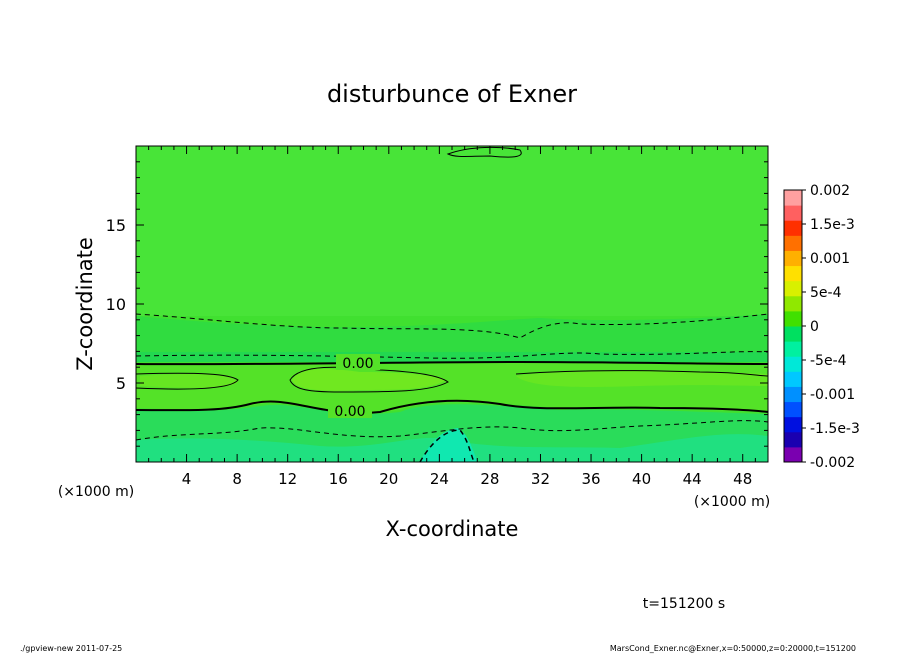 This screenshot has width=904, height=654. Describe the element at coordinates (388, 479) in the screenshot. I see `x-tick-label: 20` at that location.